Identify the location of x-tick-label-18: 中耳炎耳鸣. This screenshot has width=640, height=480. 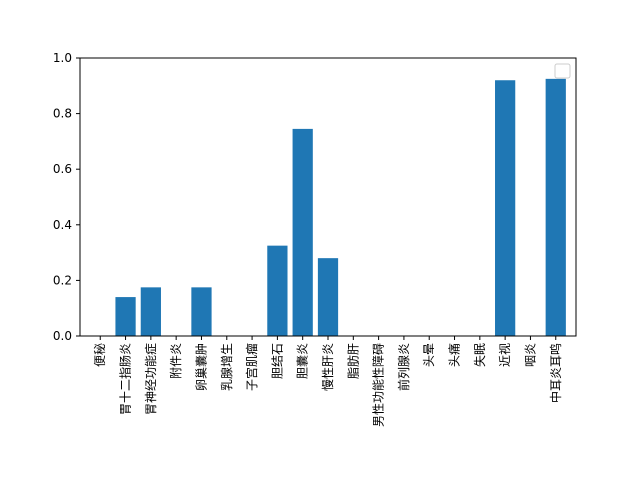
(555, 373).